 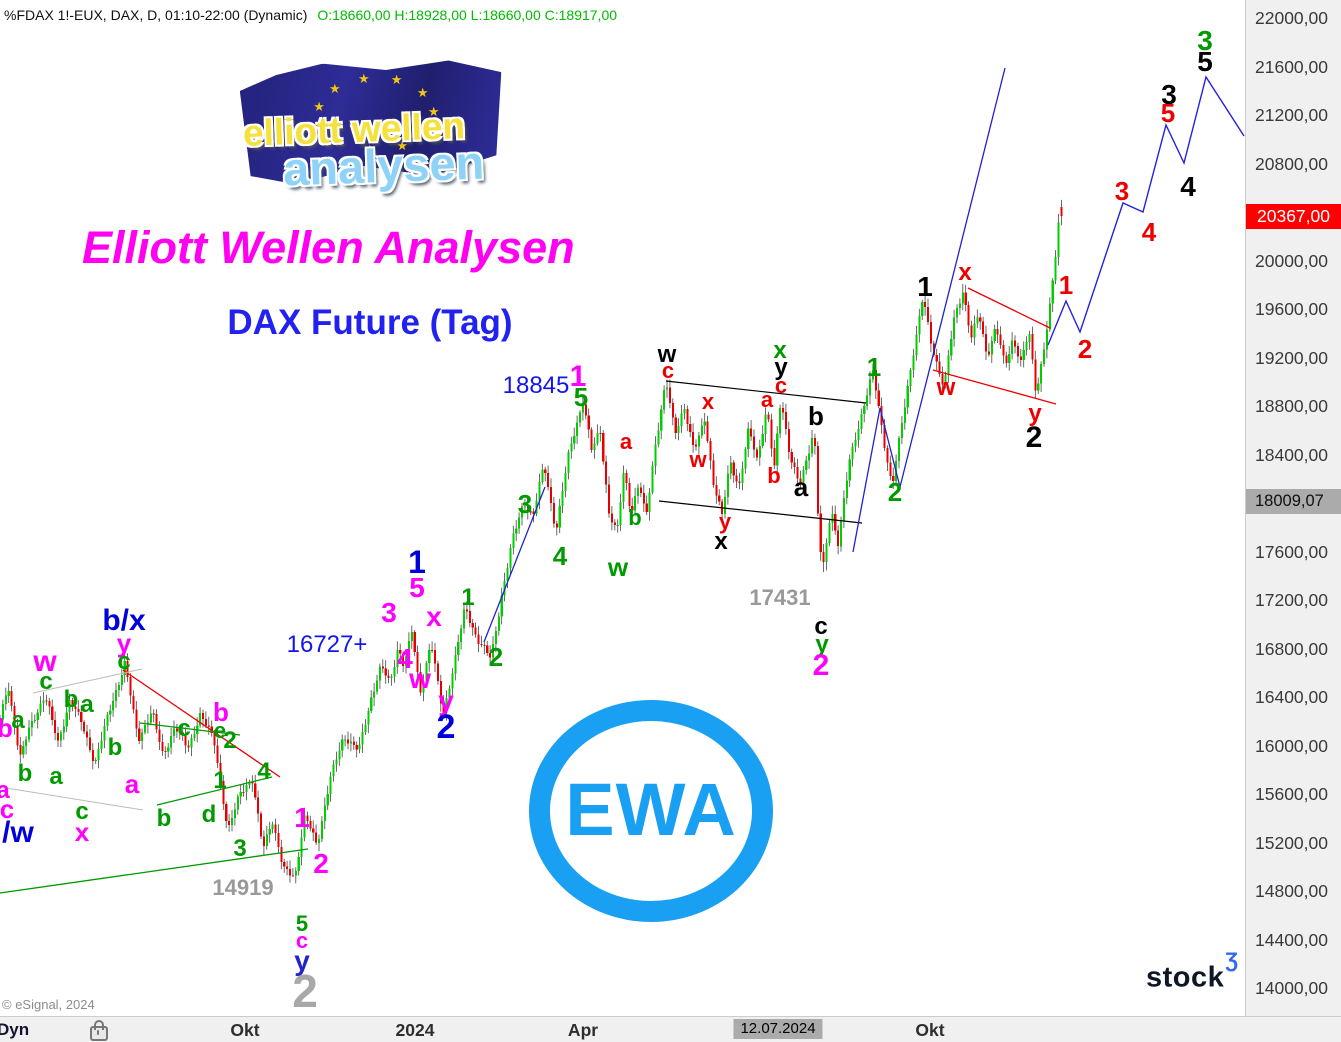 I want to click on axis-mode-label: Dyn, so click(x=15, y=1029).